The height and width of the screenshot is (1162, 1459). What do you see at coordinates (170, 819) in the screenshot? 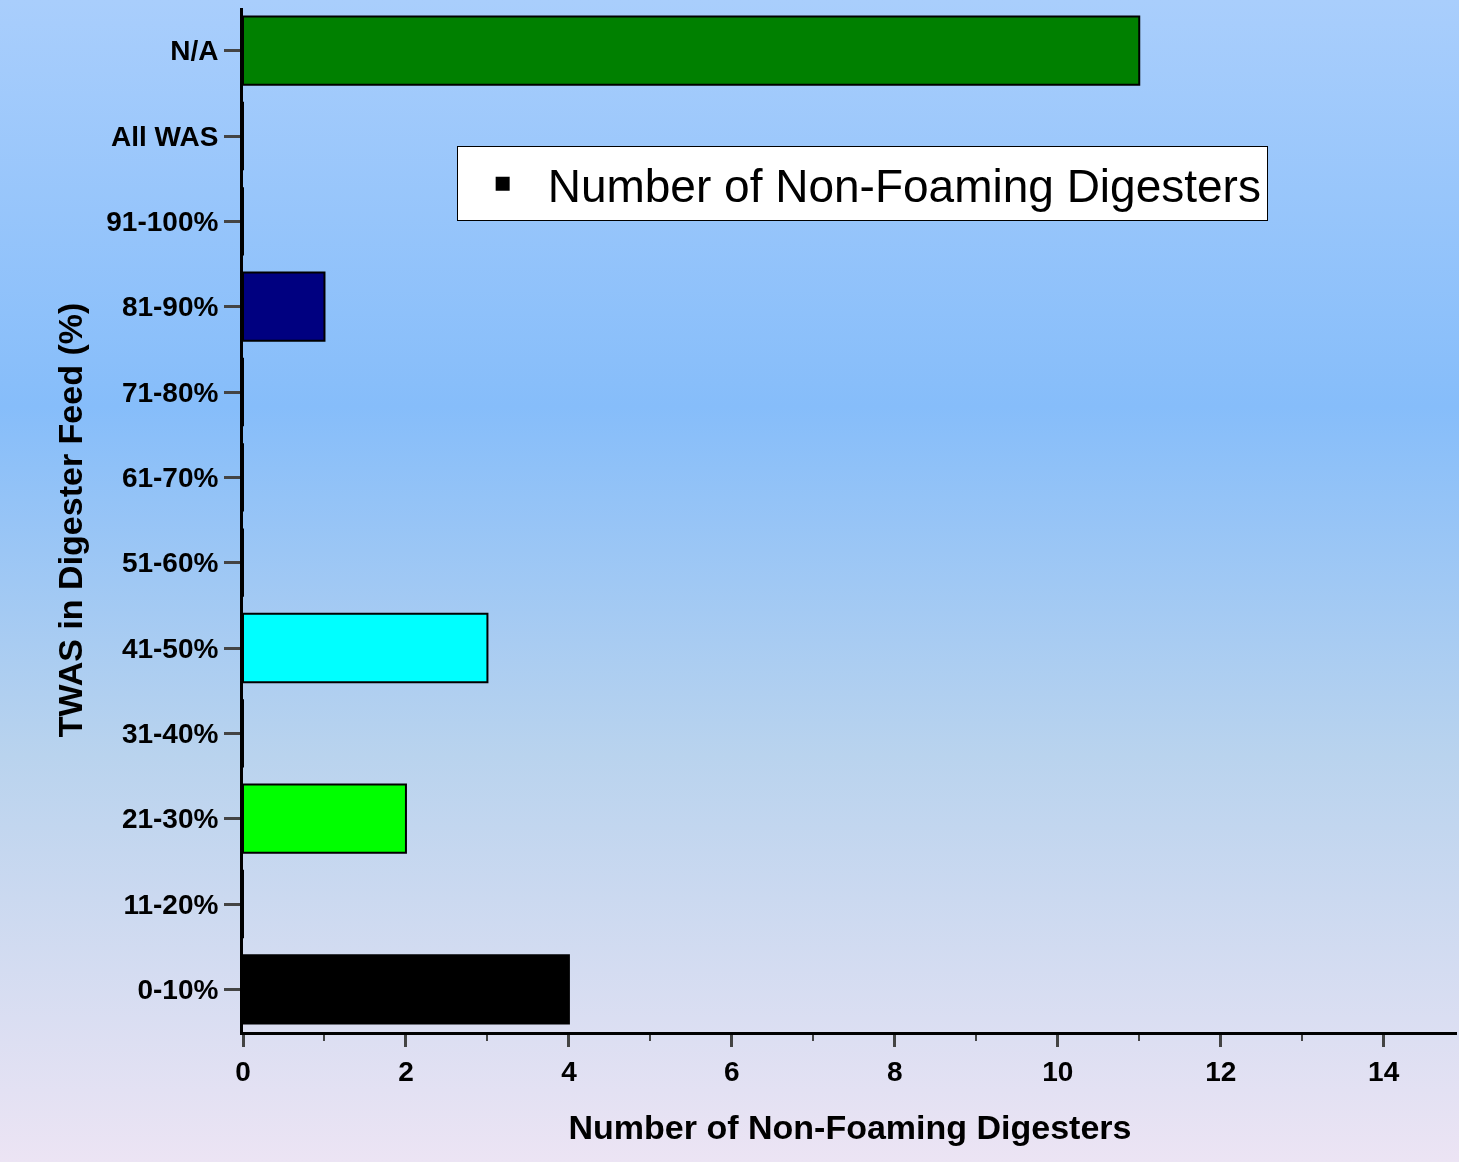
I see `y-tick-label: 21-30%` at bounding box center [170, 819].